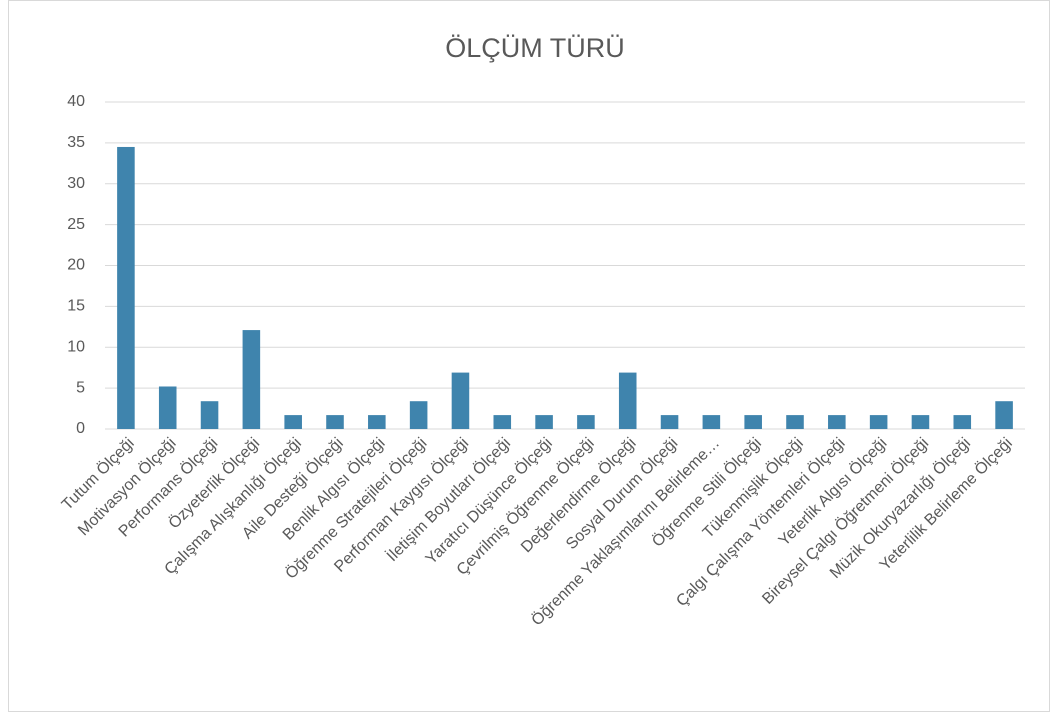 This screenshot has width=1051, height=713. Describe the element at coordinates (76, 346) in the screenshot. I see `y-tick-label: 10` at that location.